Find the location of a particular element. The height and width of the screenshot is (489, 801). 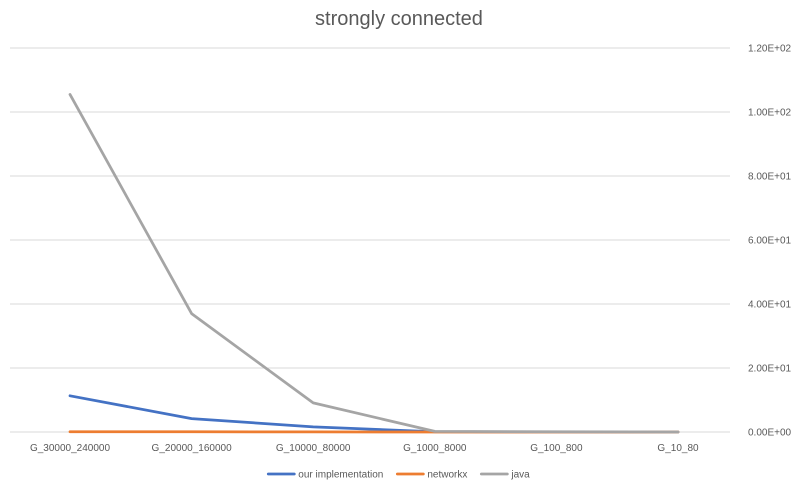

y-tick-label: 1.20E+02 is located at coordinates (770, 49).